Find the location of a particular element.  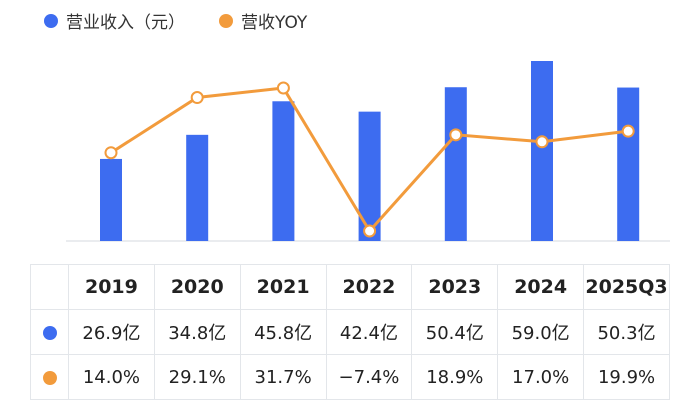

revenue-cell: 45.8亿 is located at coordinates (283, 332).